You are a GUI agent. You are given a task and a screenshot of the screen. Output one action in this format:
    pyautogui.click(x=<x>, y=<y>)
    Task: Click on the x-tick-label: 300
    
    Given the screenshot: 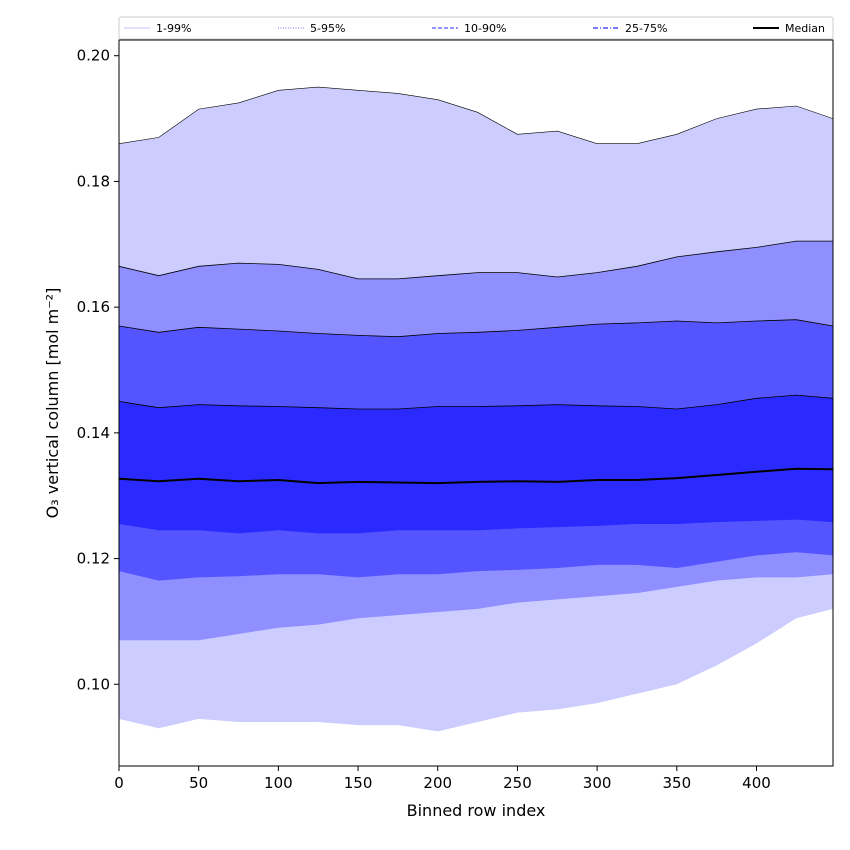 What is the action you would take?
    pyautogui.click(x=597, y=783)
    